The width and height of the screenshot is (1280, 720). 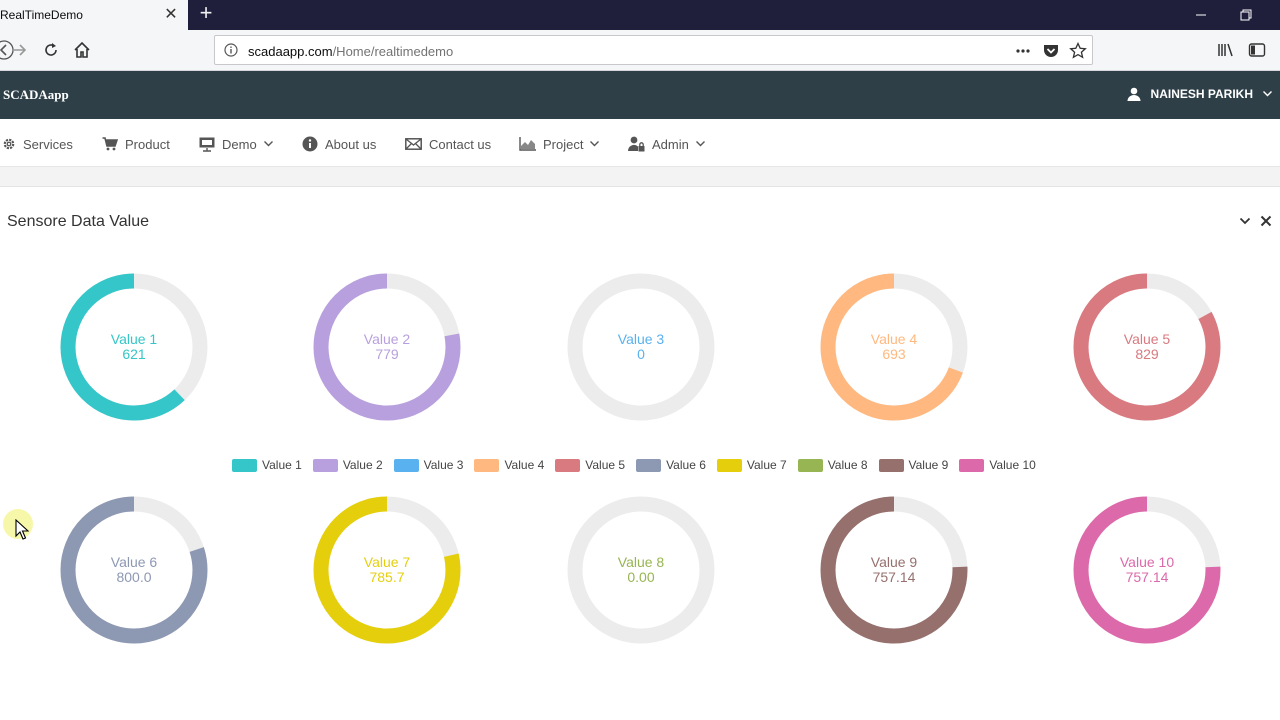 I want to click on legend-item: Value 5, so click(x=590, y=465).